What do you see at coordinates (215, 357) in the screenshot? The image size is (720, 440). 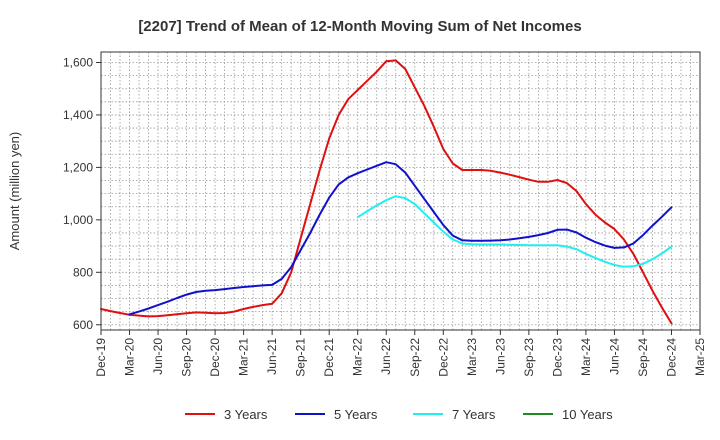 I see `x-tick-label: Dec-20` at bounding box center [215, 357].